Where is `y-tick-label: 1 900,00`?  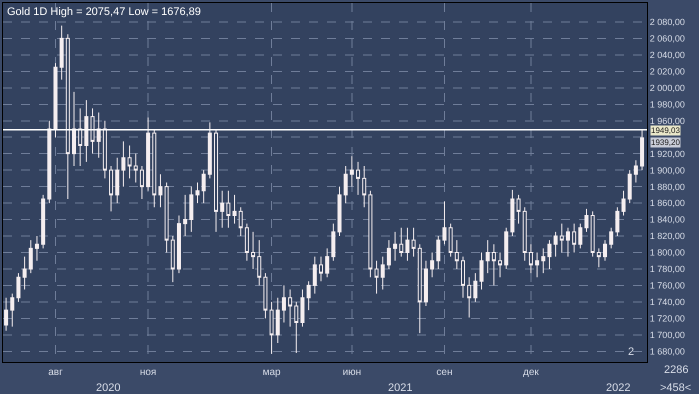
y-tick-label: 1 900,00 is located at coordinates (667, 170).